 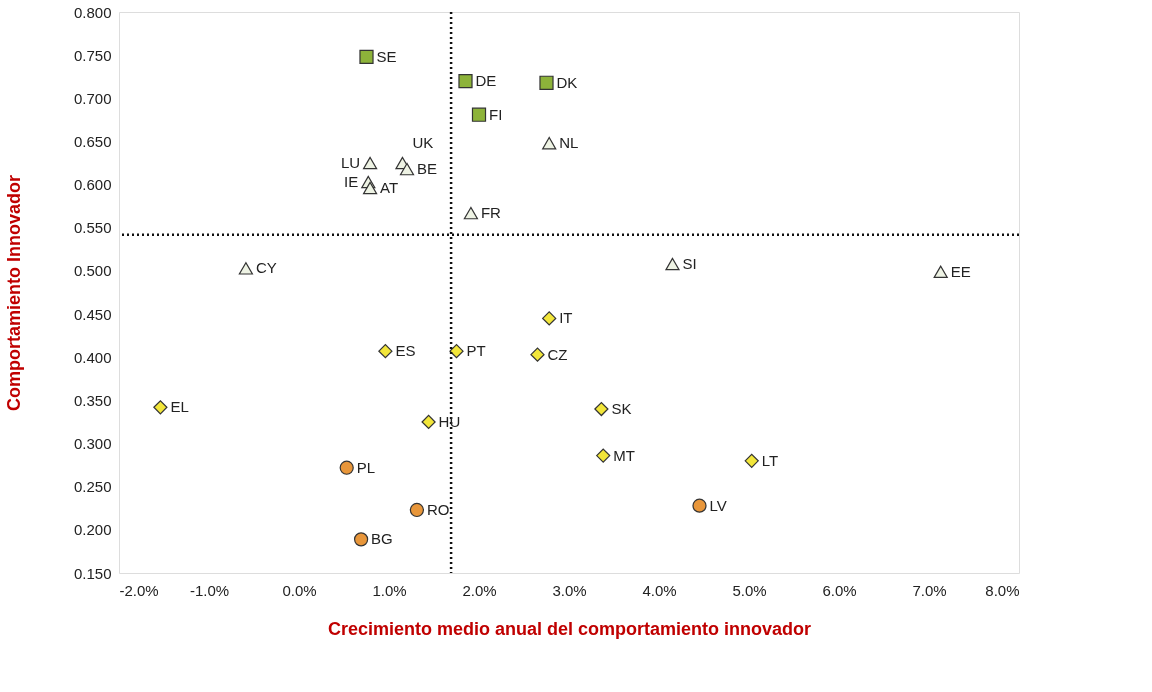 I want to click on annotation: FR, so click(x=491, y=213).